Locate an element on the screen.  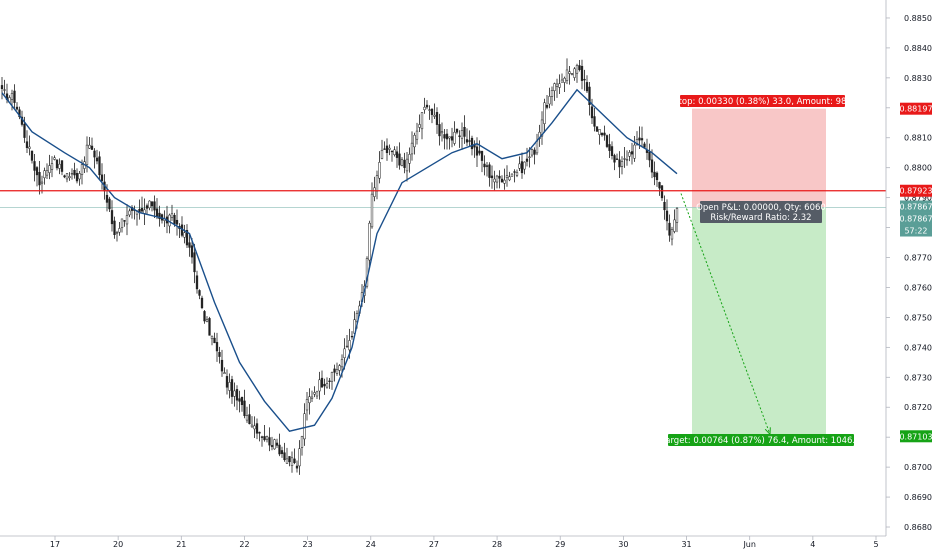
time-tick-label: 23 is located at coordinates (308, 544).